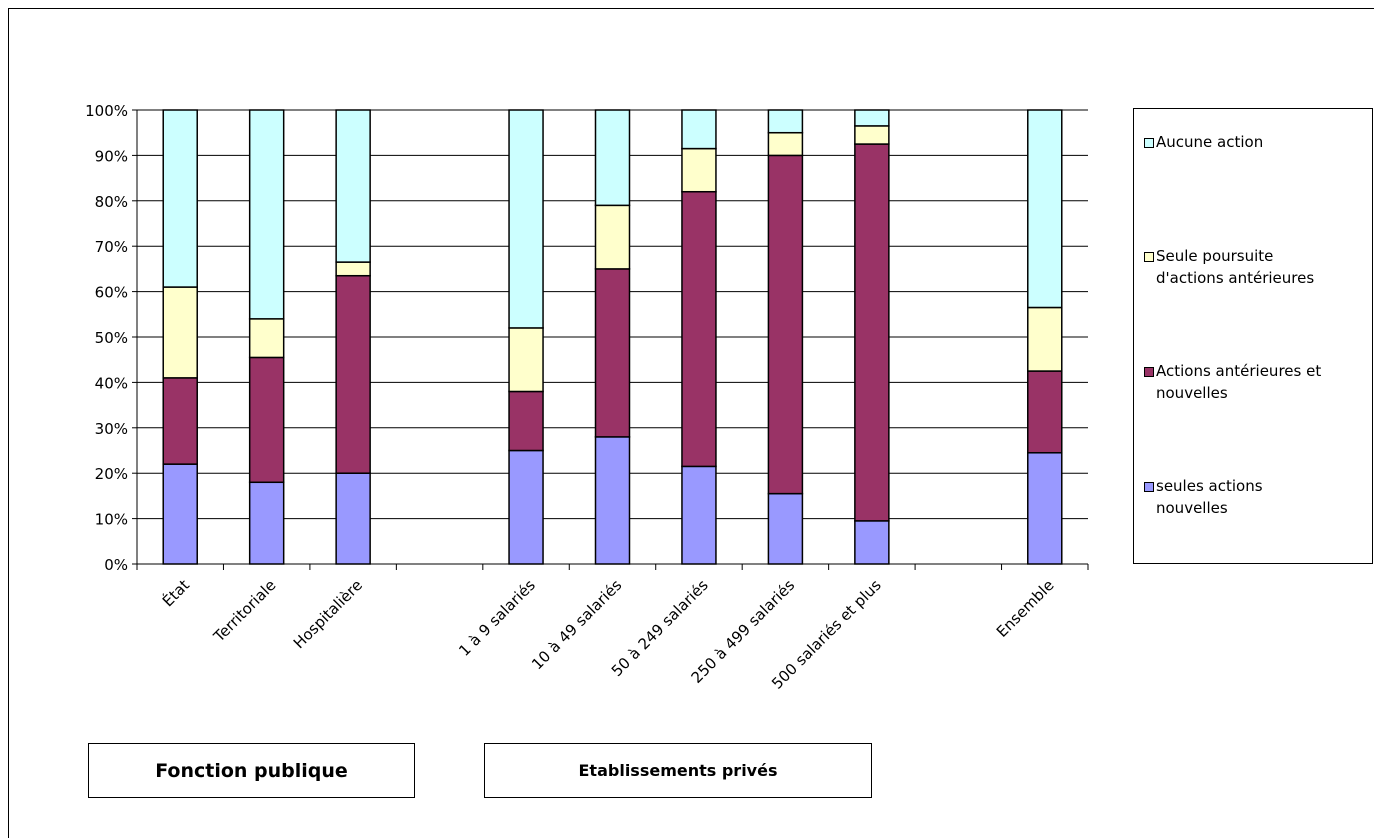 The image size is (1374, 838). I want to click on legend-item-aucune-action: Aucune action, so click(1254, 142).